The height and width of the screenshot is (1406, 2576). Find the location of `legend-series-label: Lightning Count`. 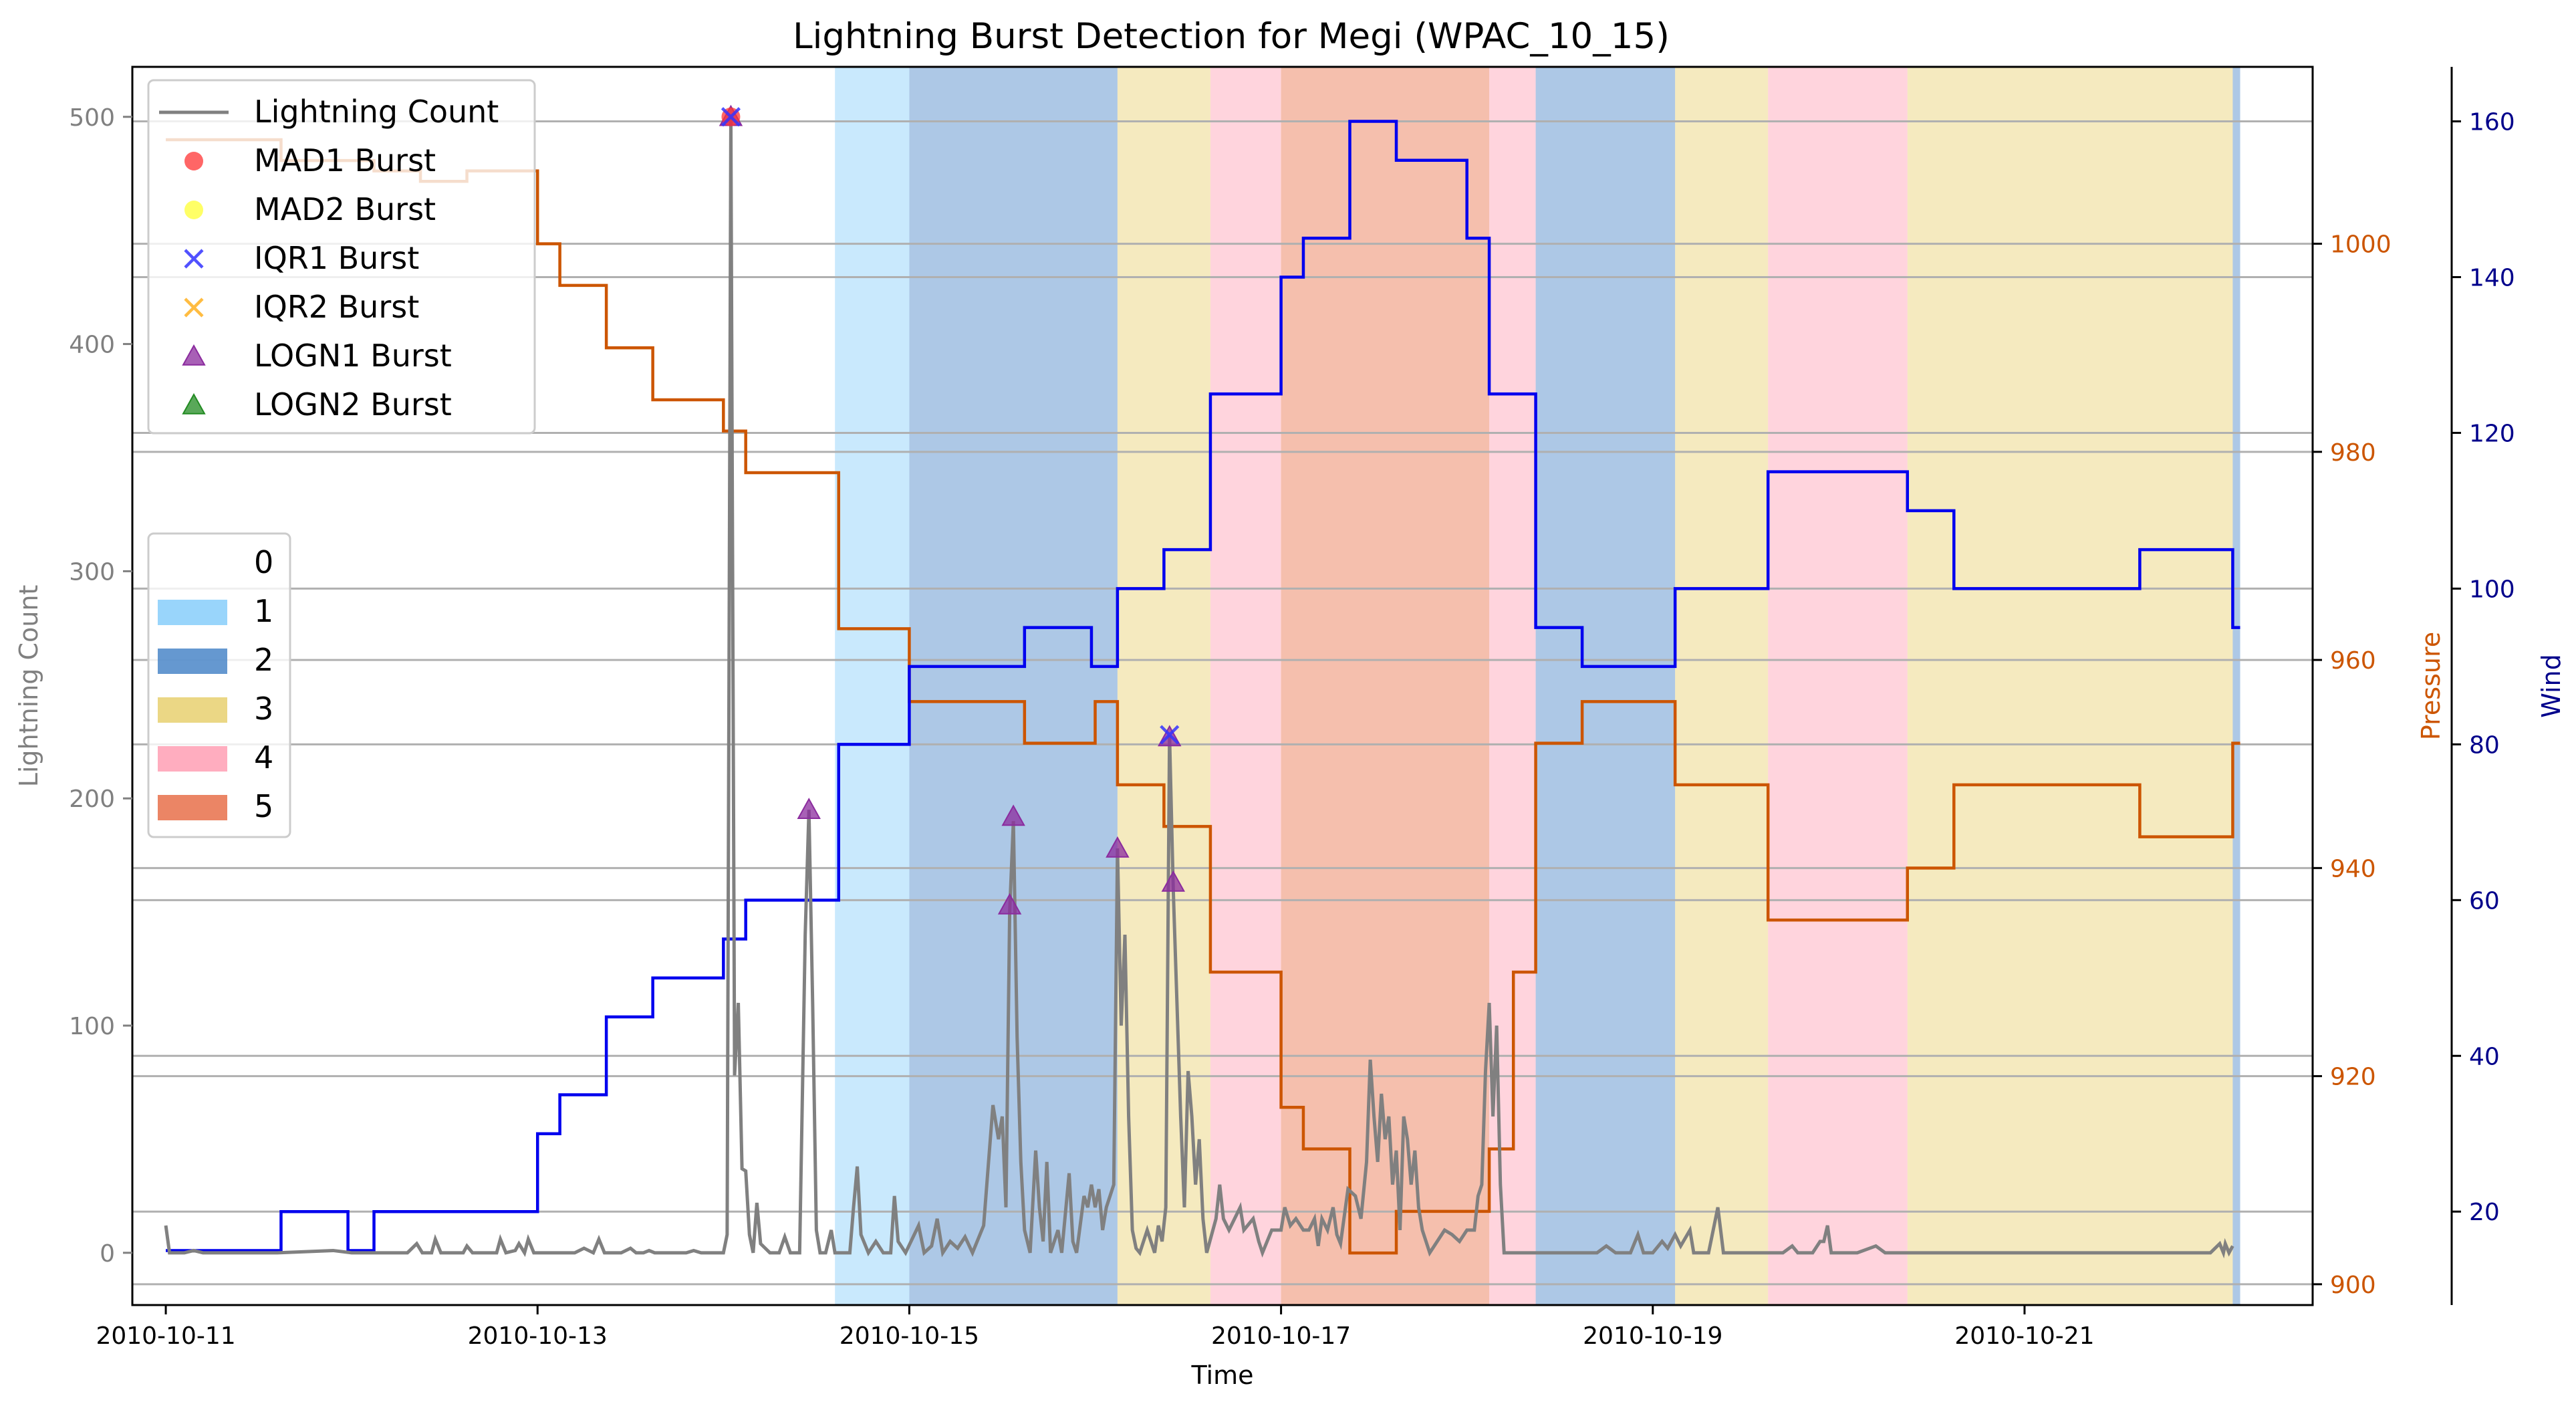

legend-series-label: Lightning Count is located at coordinates (377, 112).